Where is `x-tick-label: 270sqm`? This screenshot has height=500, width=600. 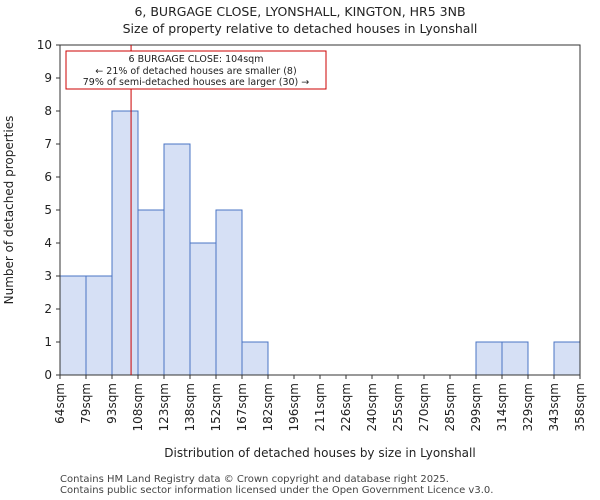
x-tick-label: 270sqm is located at coordinates (424, 407).